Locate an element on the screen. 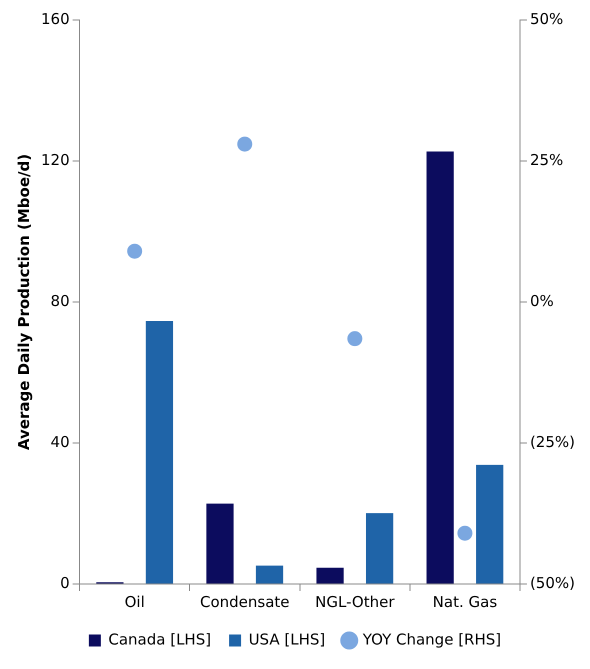  y-tick-label: 160 is located at coordinates (55, 19).